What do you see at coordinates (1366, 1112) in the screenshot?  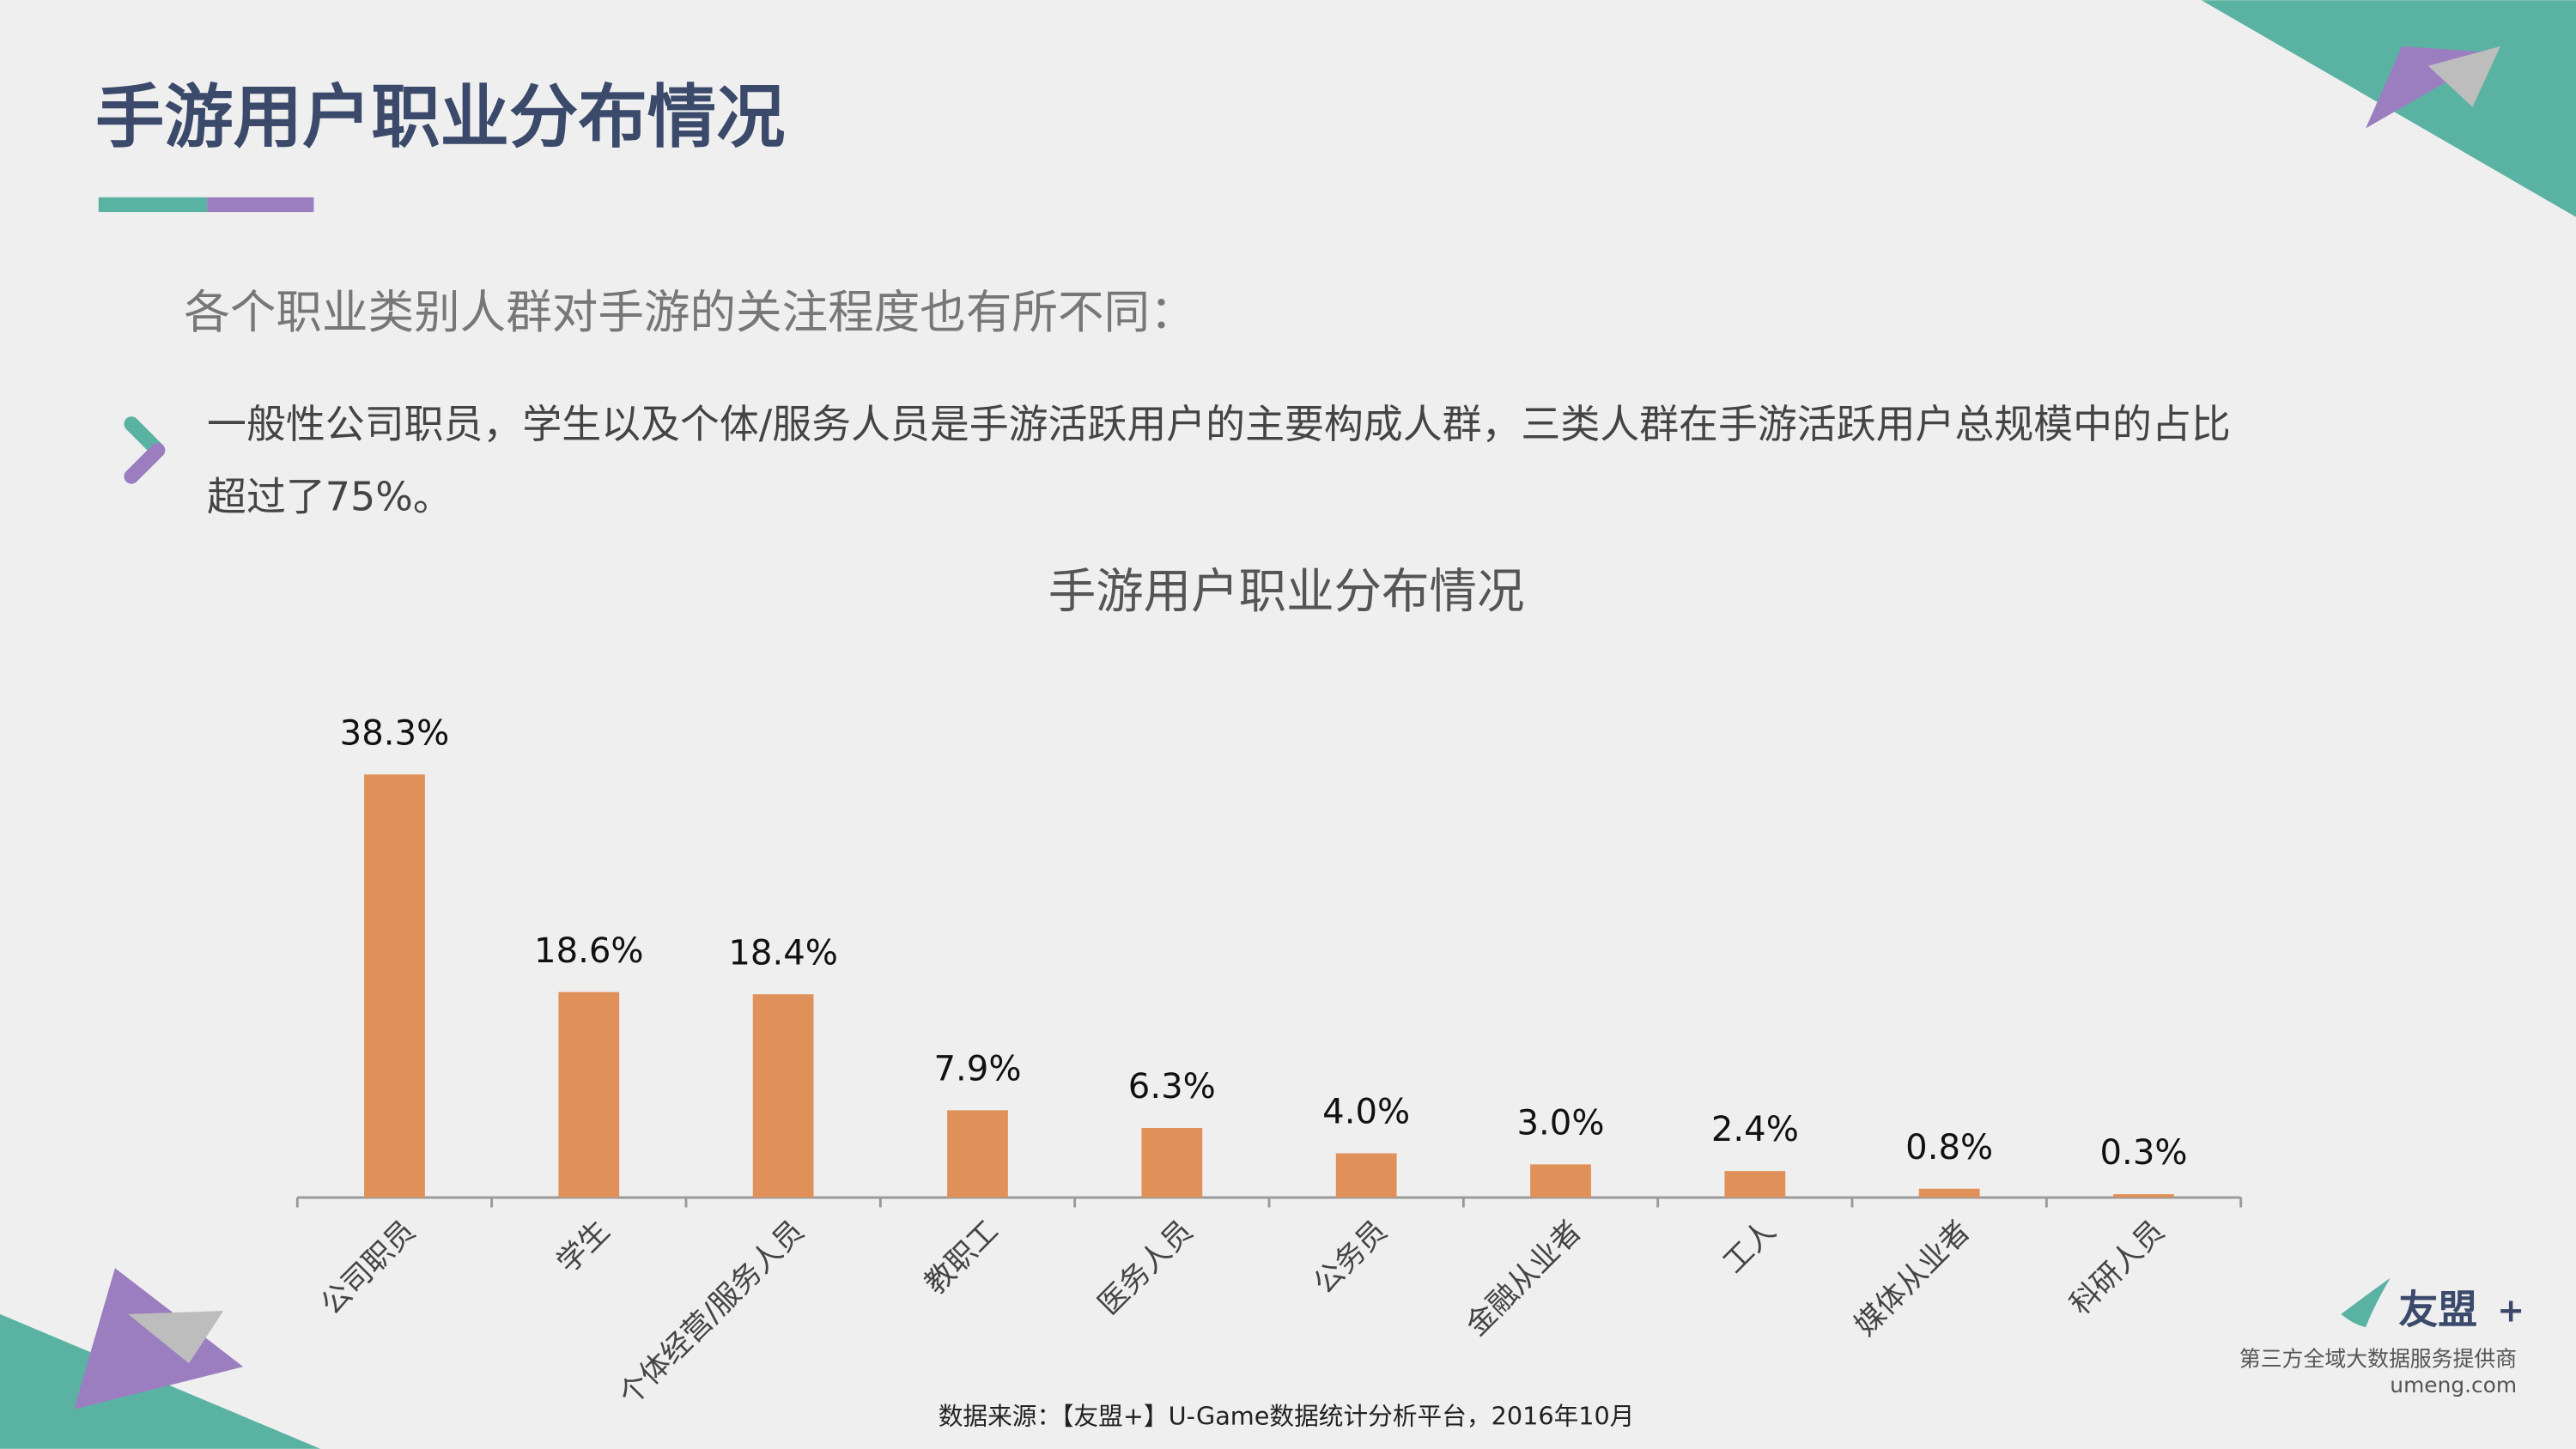 I see `value-label: 4.0%` at bounding box center [1366, 1112].